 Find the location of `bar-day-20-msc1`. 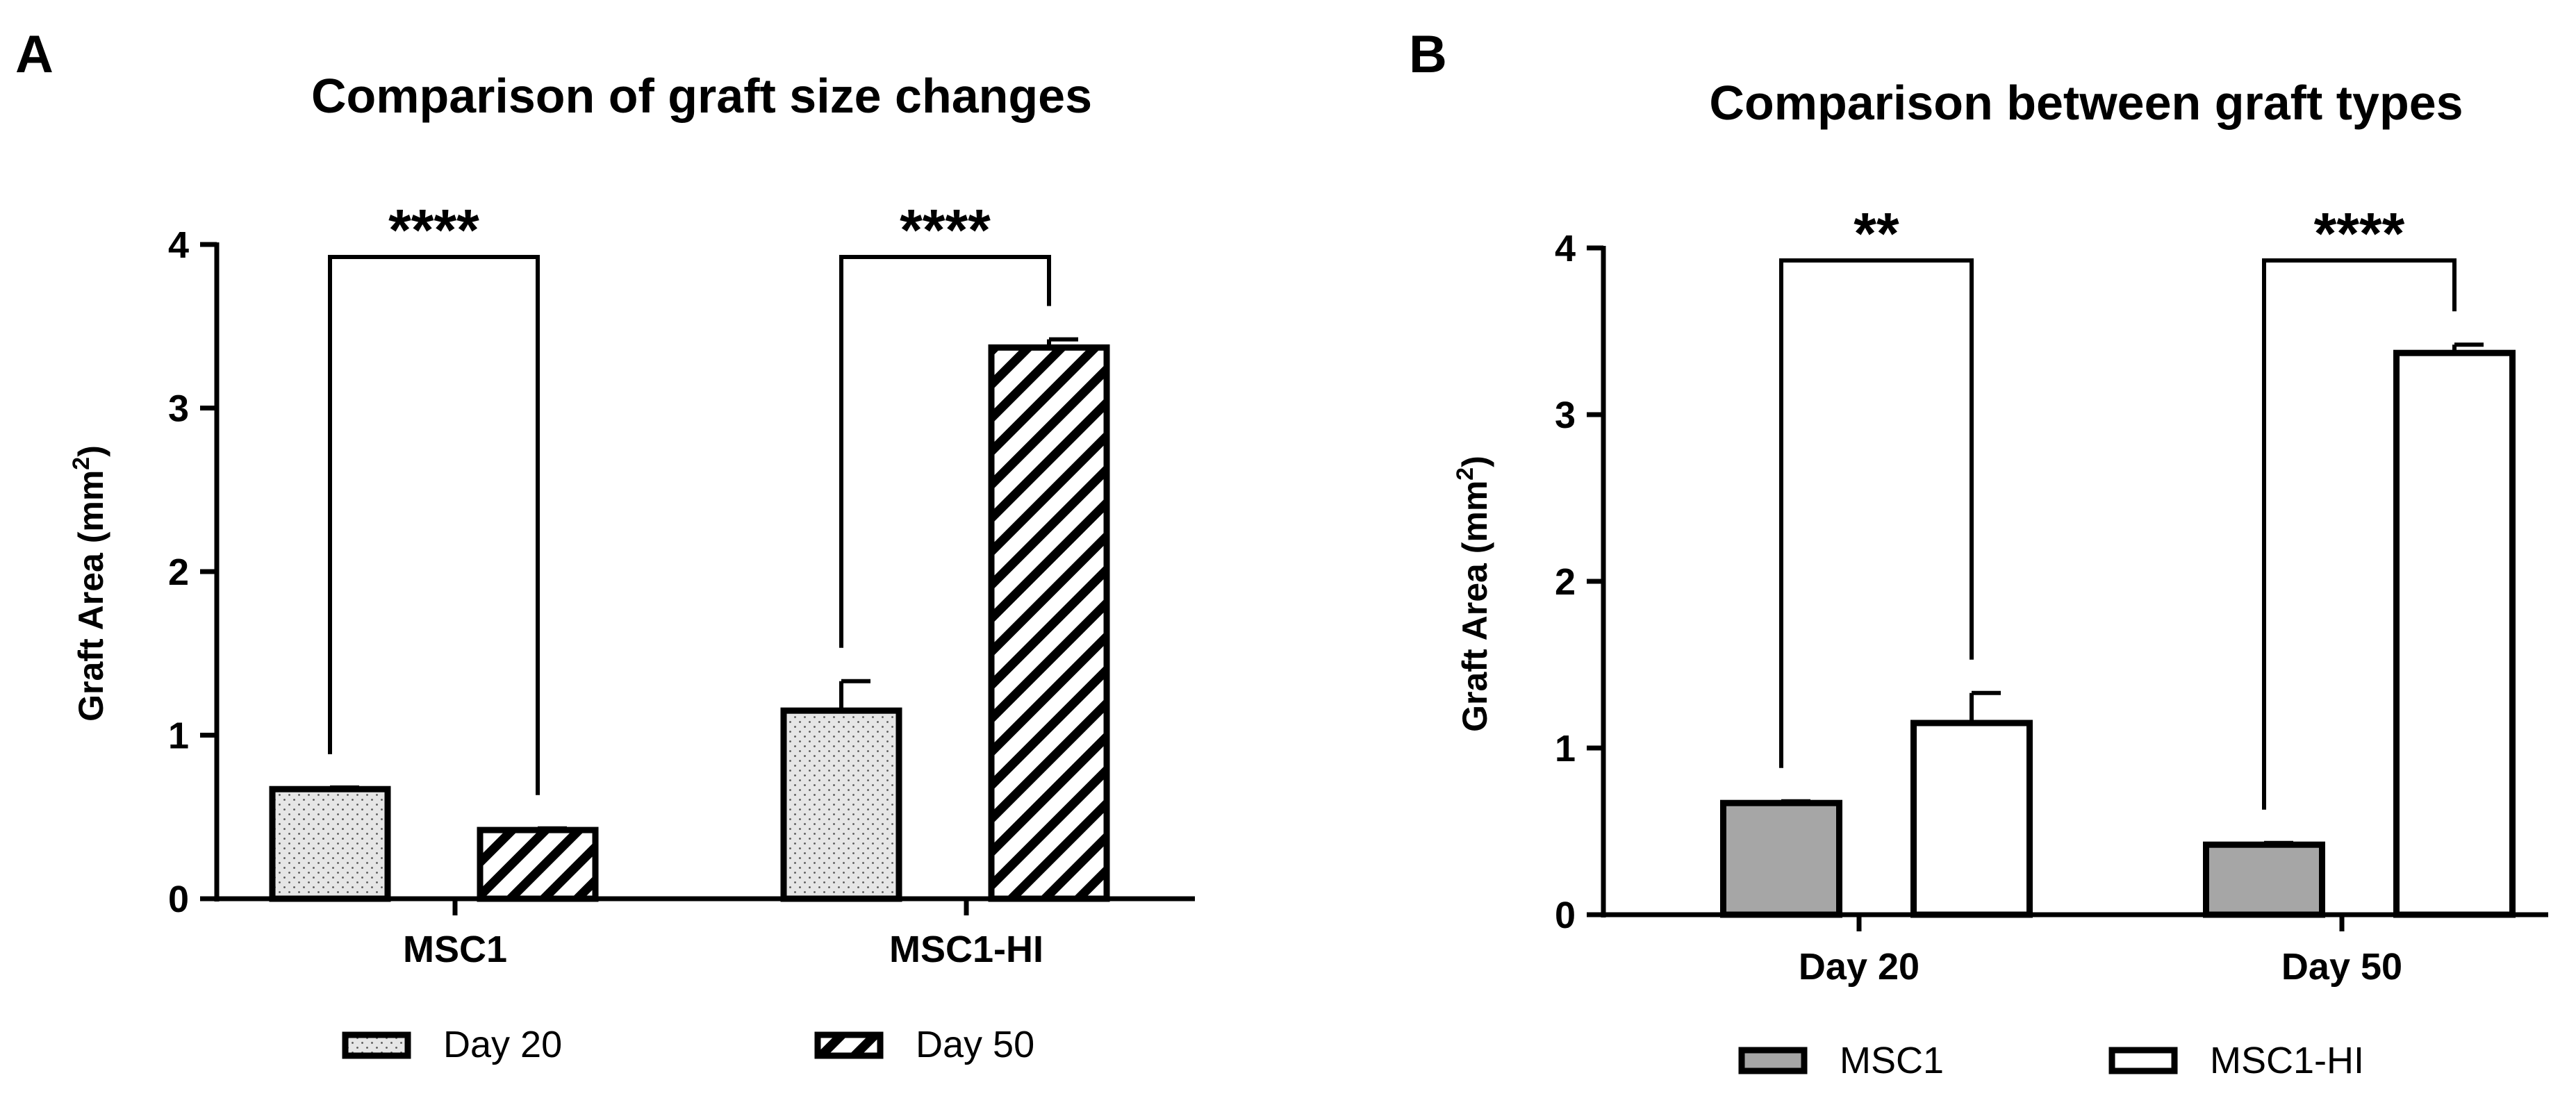

bar-day-20-msc1 is located at coordinates (330, 844).